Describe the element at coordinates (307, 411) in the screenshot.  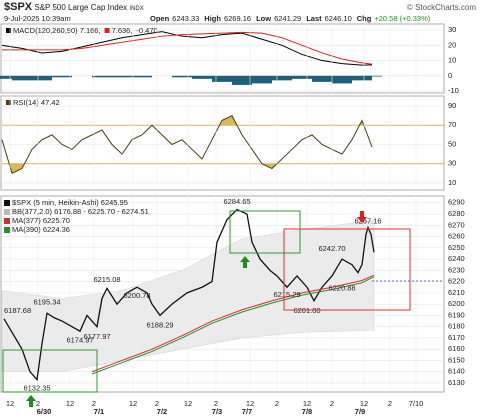
I see `x-date-label: 7/8` at that location.